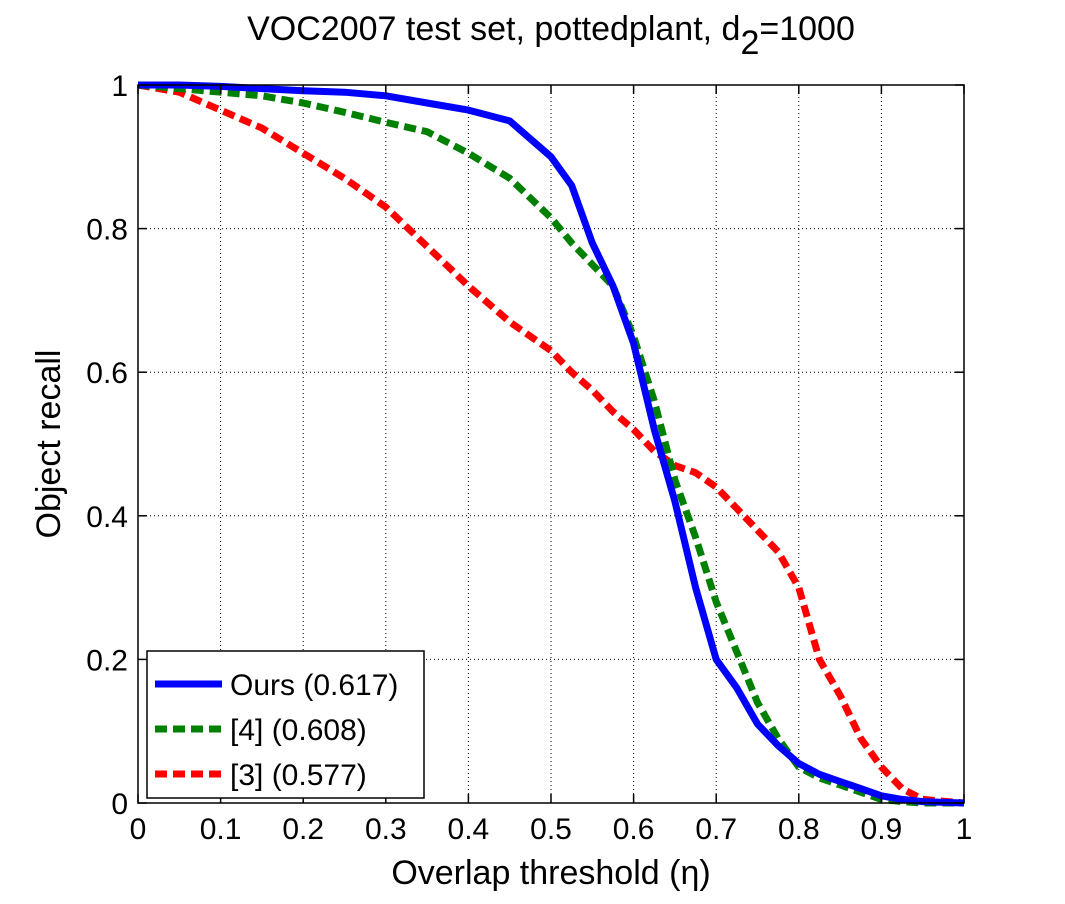 The image size is (1065, 904). I want to click on chart-title-prefix: VOC2007 test set, pottedplant, d, so click(493, 29).